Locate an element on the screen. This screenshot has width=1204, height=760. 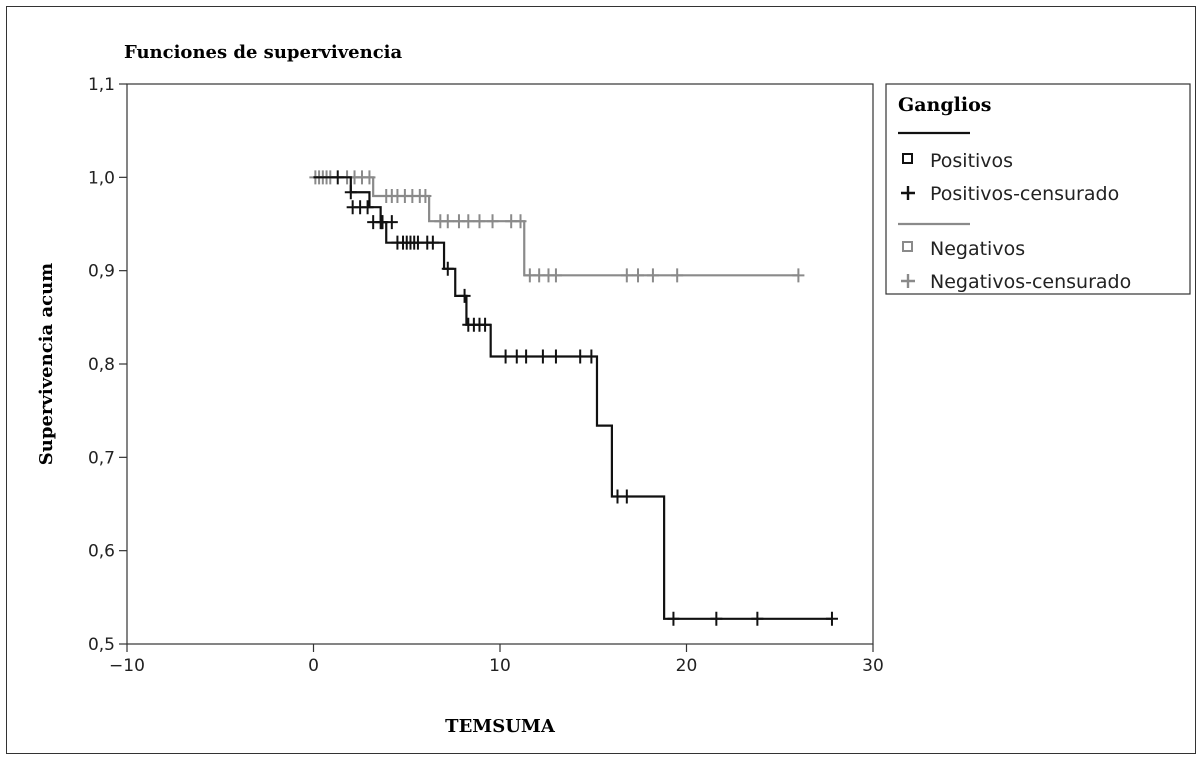
x-tick-label: 30 is located at coordinates (873, 666).